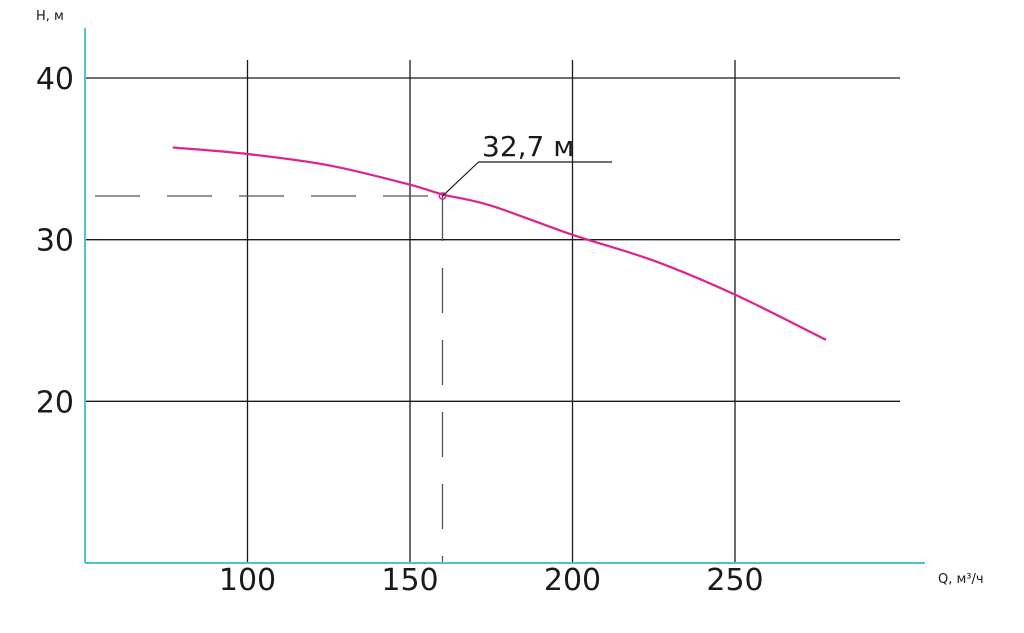 This screenshot has width=1024, height=633. I want to click on annotation-leader-diagonal, so click(460, 179).